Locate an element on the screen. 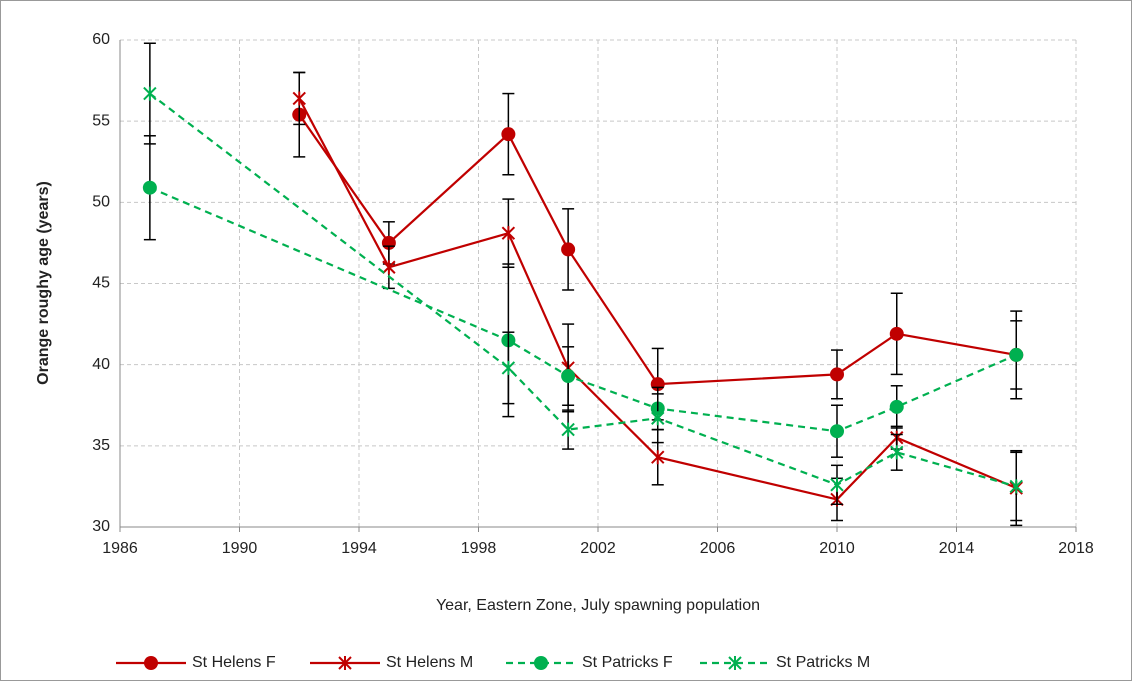 This screenshot has width=1133, height=682. x-tick-label: 1994 is located at coordinates (359, 548).